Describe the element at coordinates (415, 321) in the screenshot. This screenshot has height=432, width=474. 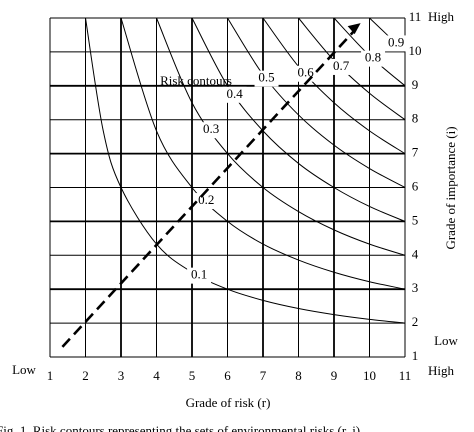
I see `y-tick-label: 2` at that location.